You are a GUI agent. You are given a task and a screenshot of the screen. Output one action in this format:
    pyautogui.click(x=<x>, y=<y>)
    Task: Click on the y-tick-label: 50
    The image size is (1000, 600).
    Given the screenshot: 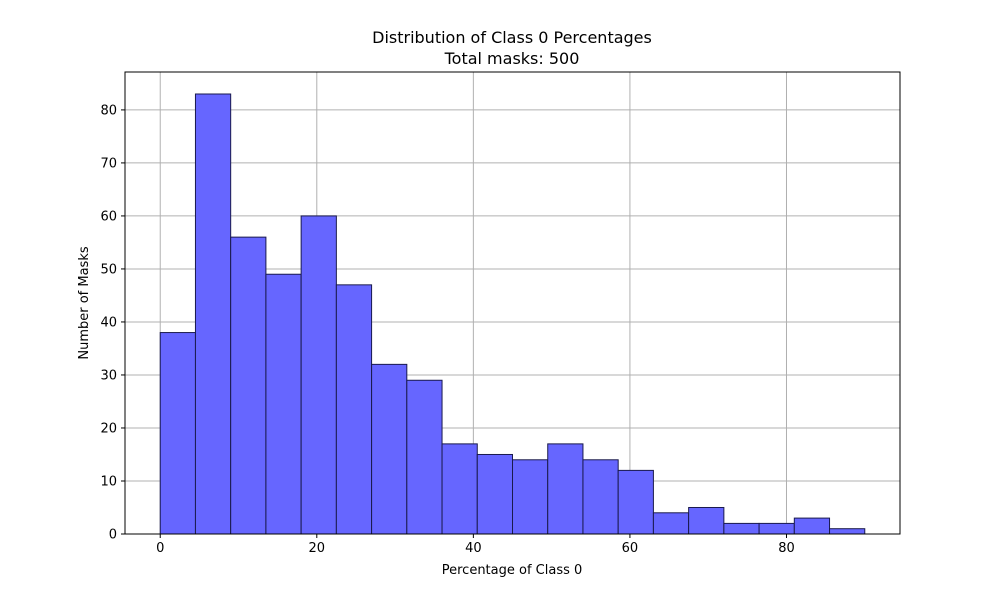 What is the action you would take?
    pyautogui.click(x=108, y=269)
    